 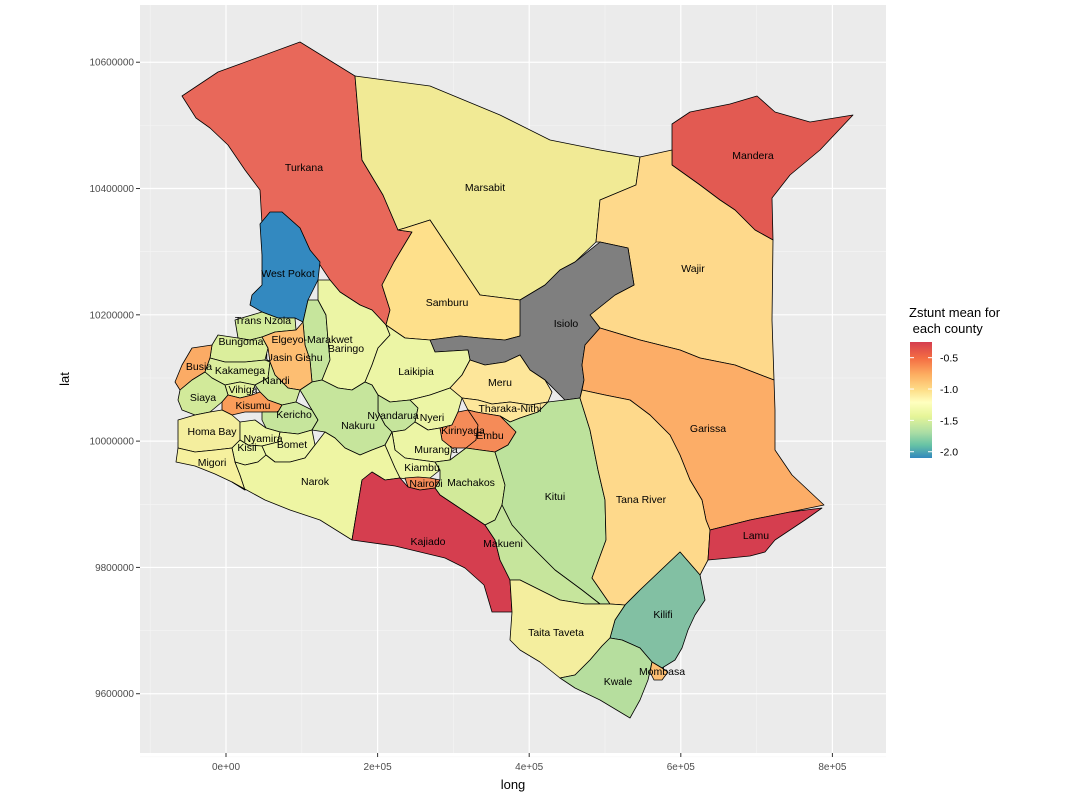 I want to click on legend-colorbar, so click(x=921, y=400).